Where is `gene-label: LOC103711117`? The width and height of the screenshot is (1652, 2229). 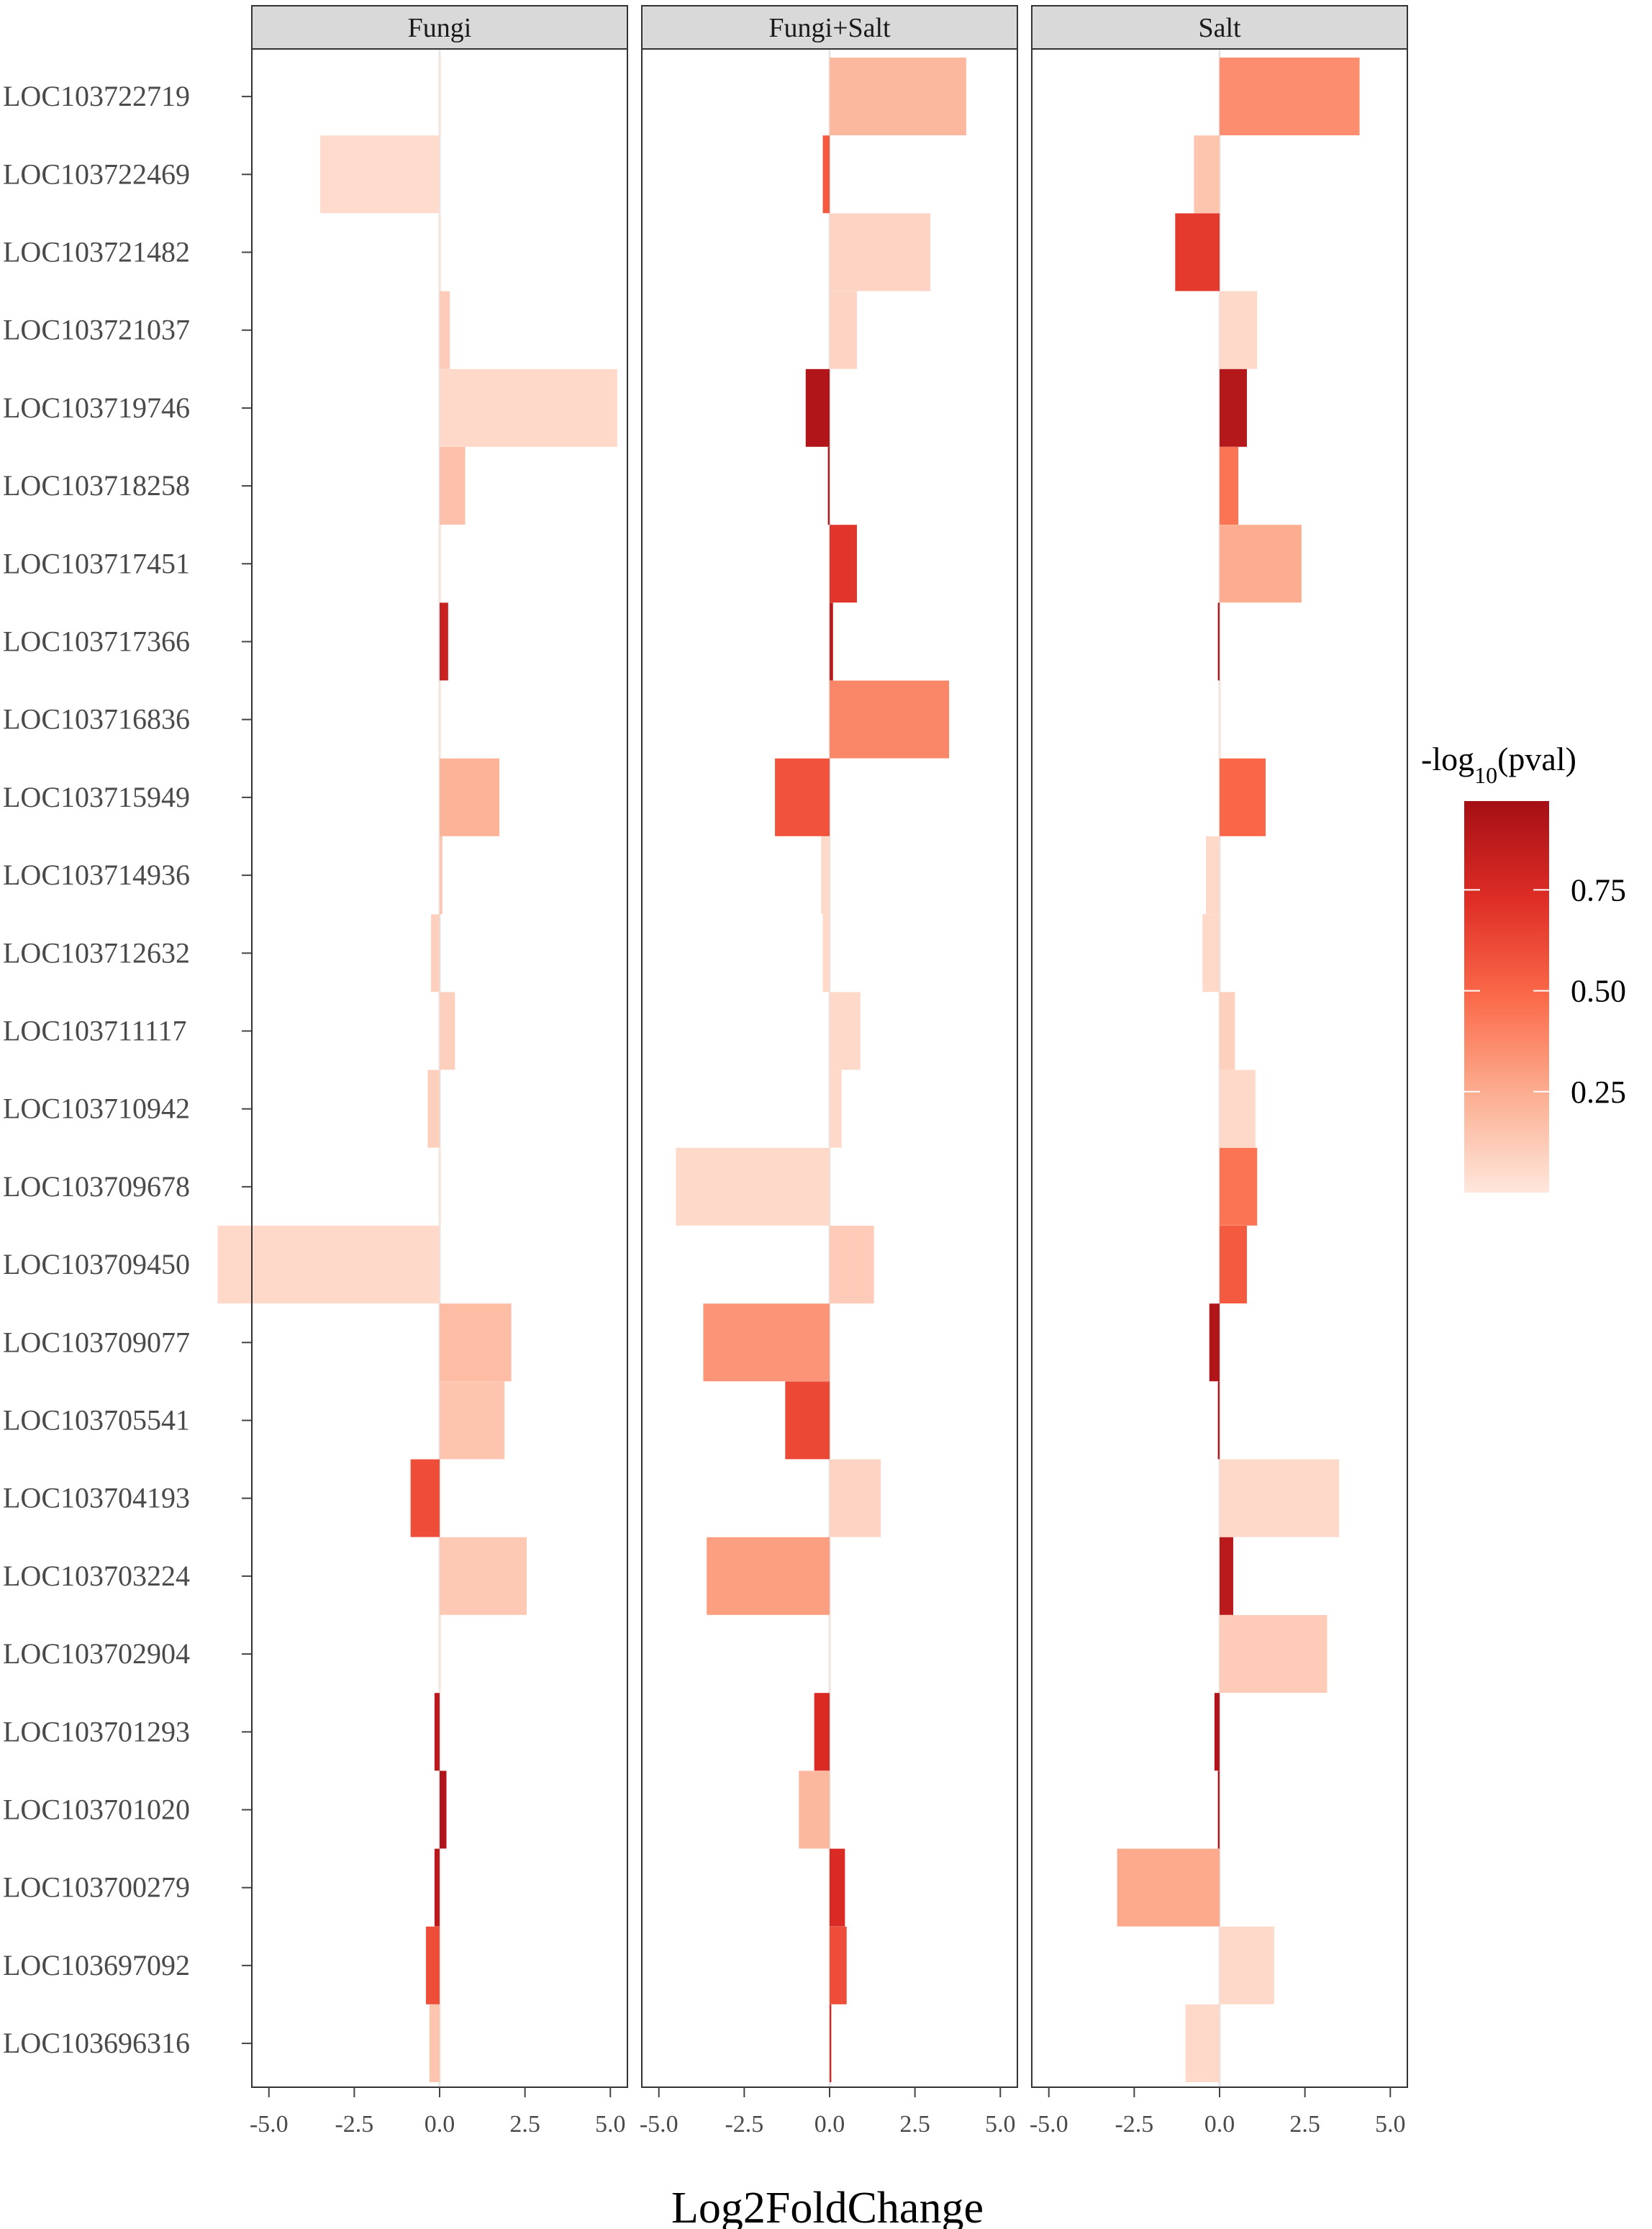
gene-label: LOC103711117 is located at coordinates (95, 1031).